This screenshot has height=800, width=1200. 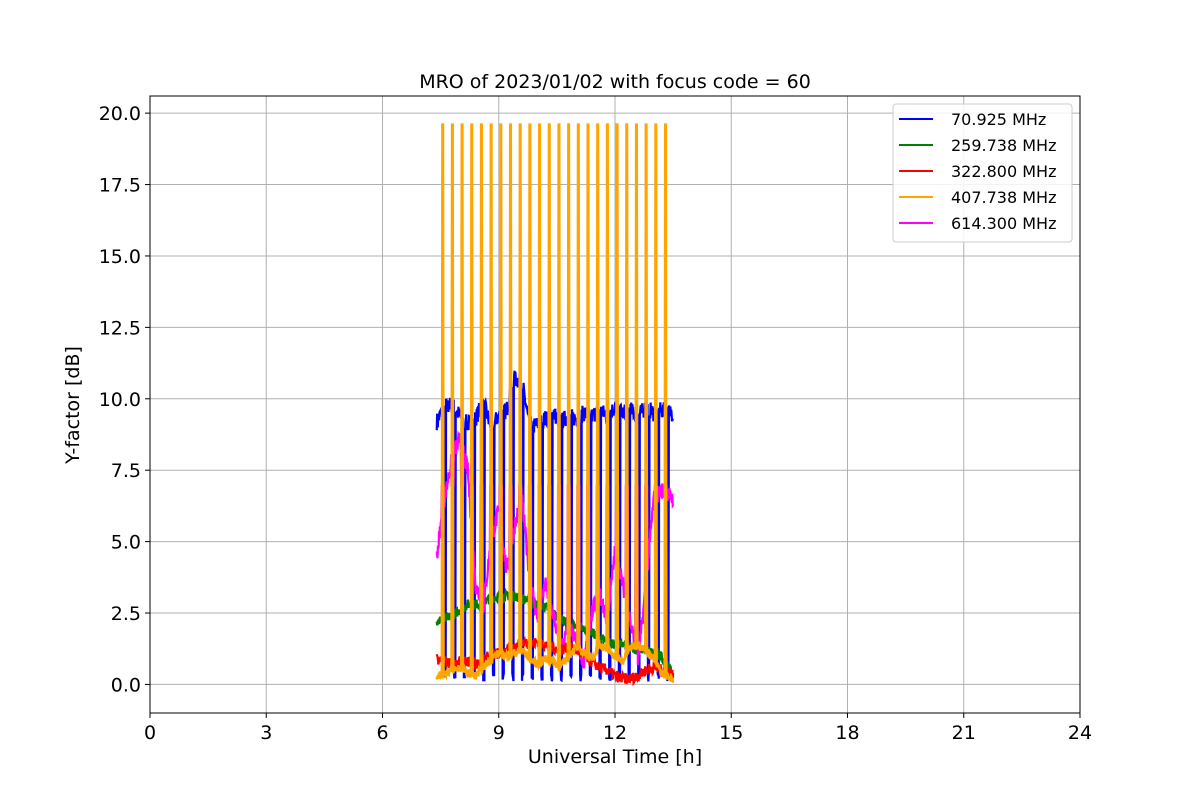 I want to click on y-tick-label: 20.0, so click(x=120, y=114).